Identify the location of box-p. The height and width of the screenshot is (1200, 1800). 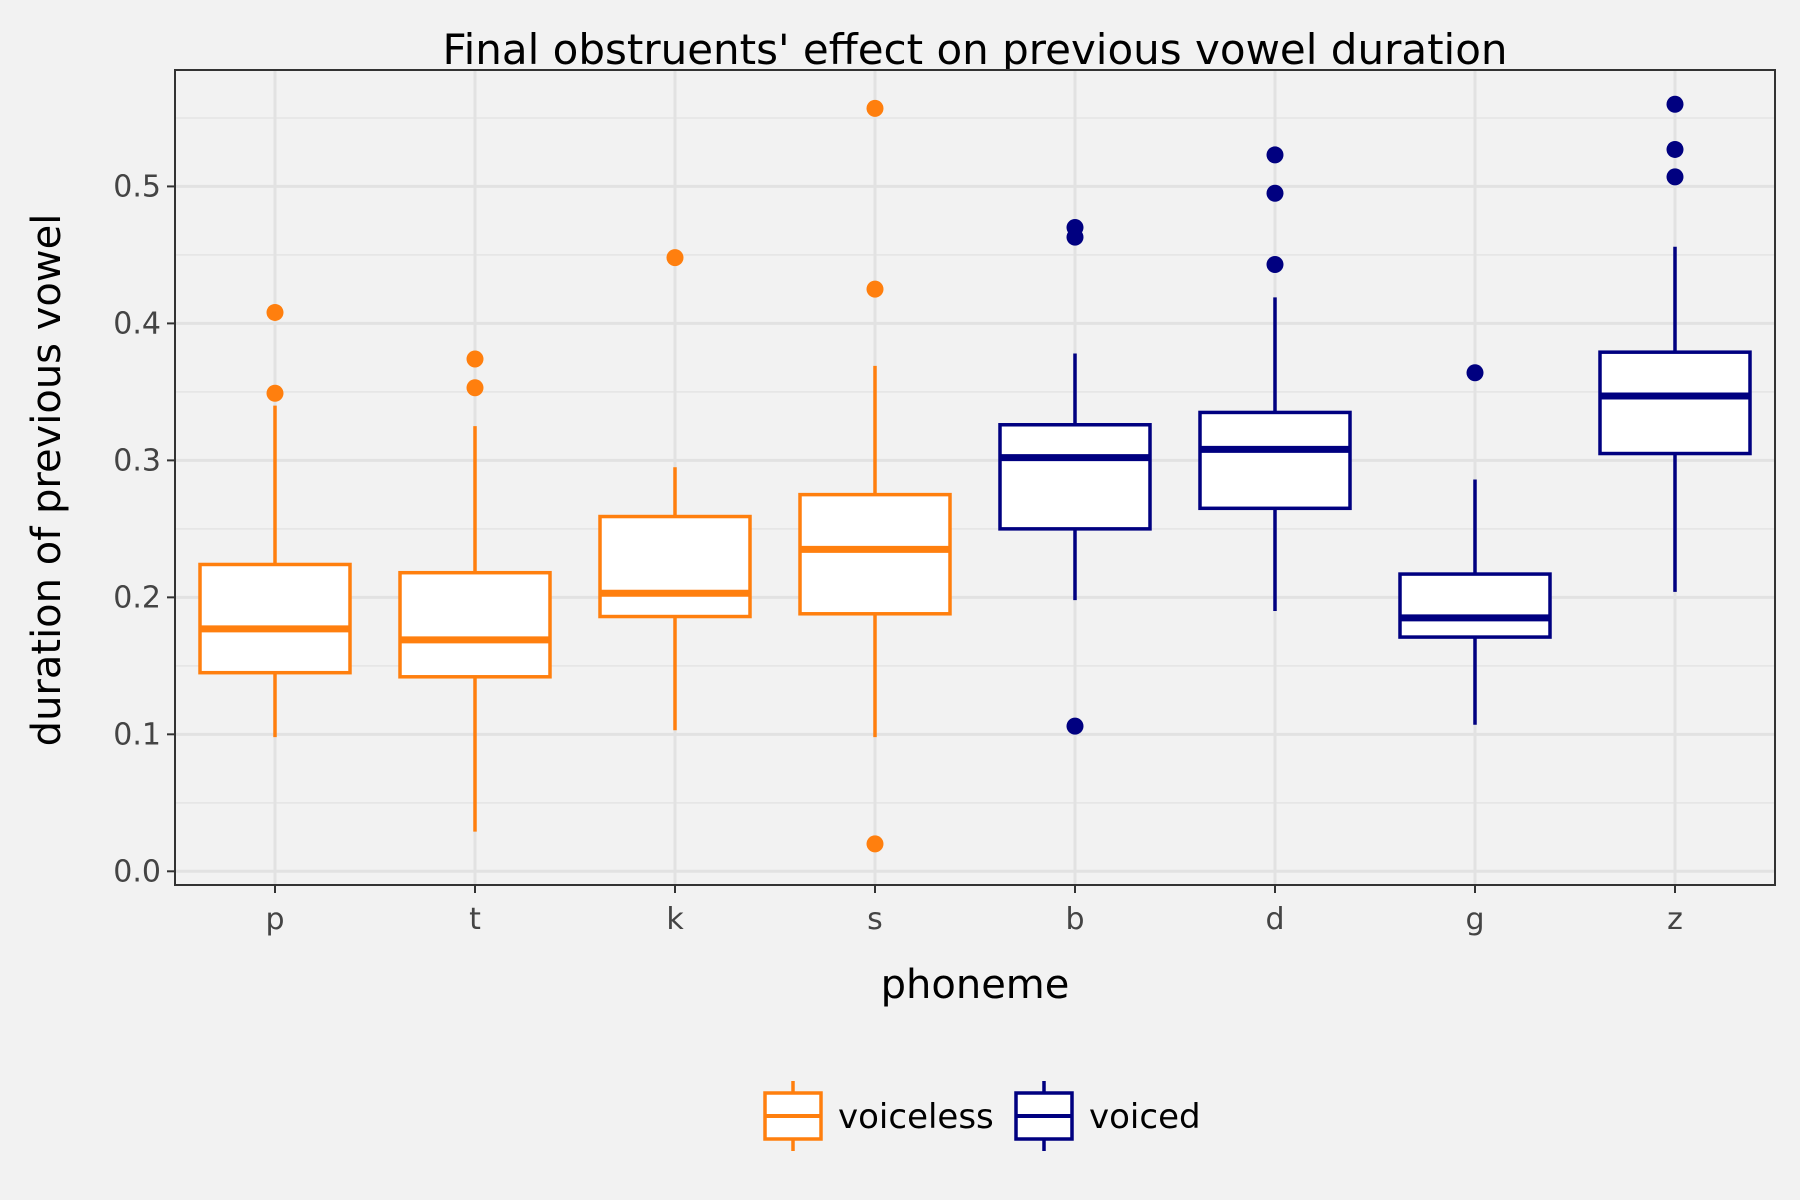
(275, 520).